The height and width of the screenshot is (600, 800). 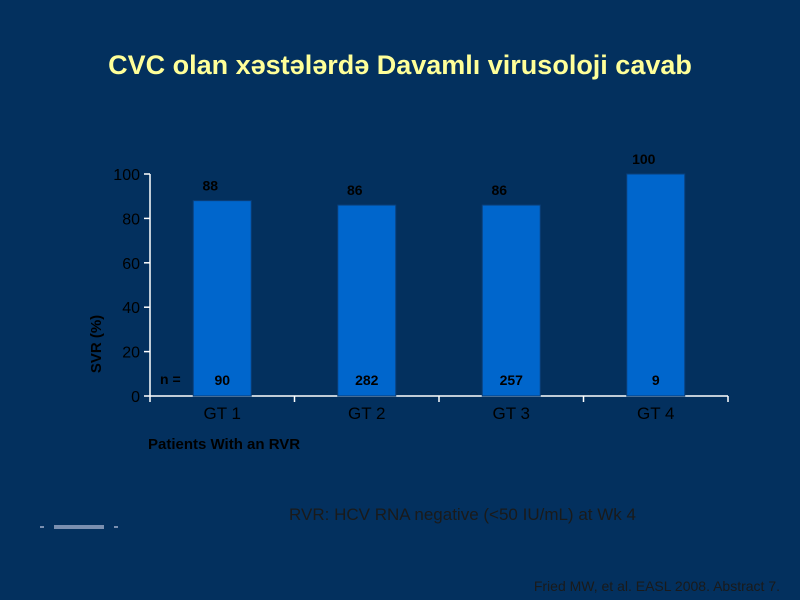 What do you see at coordinates (224, 444) in the screenshot?
I see `x-axis-title: Patients With an RVR` at bounding box center [224, 444].